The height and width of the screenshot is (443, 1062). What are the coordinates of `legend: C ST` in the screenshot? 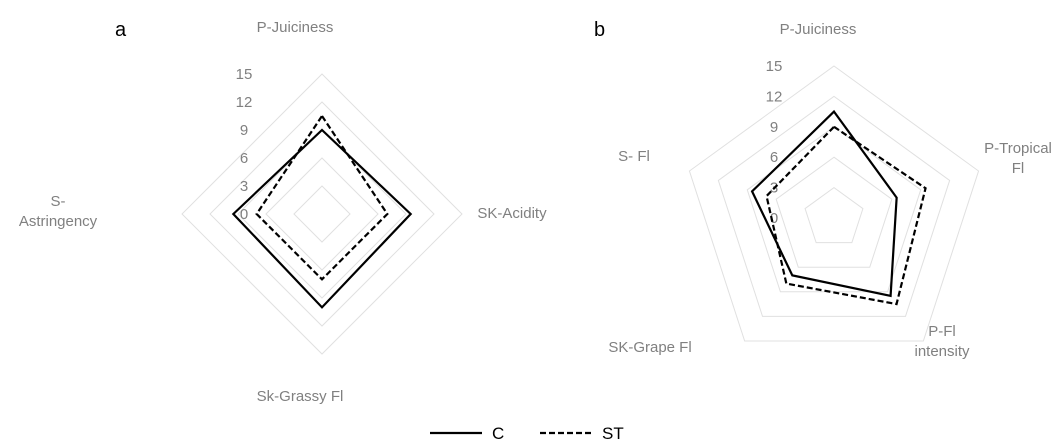 It's located at (527, 433).